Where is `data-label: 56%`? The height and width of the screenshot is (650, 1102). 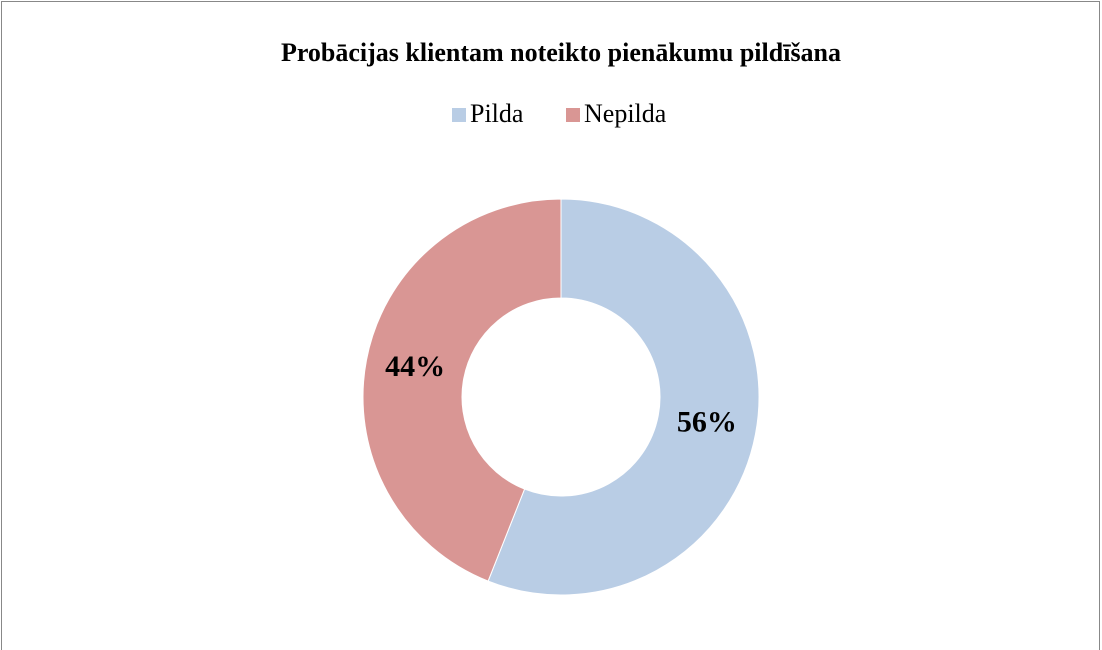
data-label: 56% is located at coordinates (707, 422).